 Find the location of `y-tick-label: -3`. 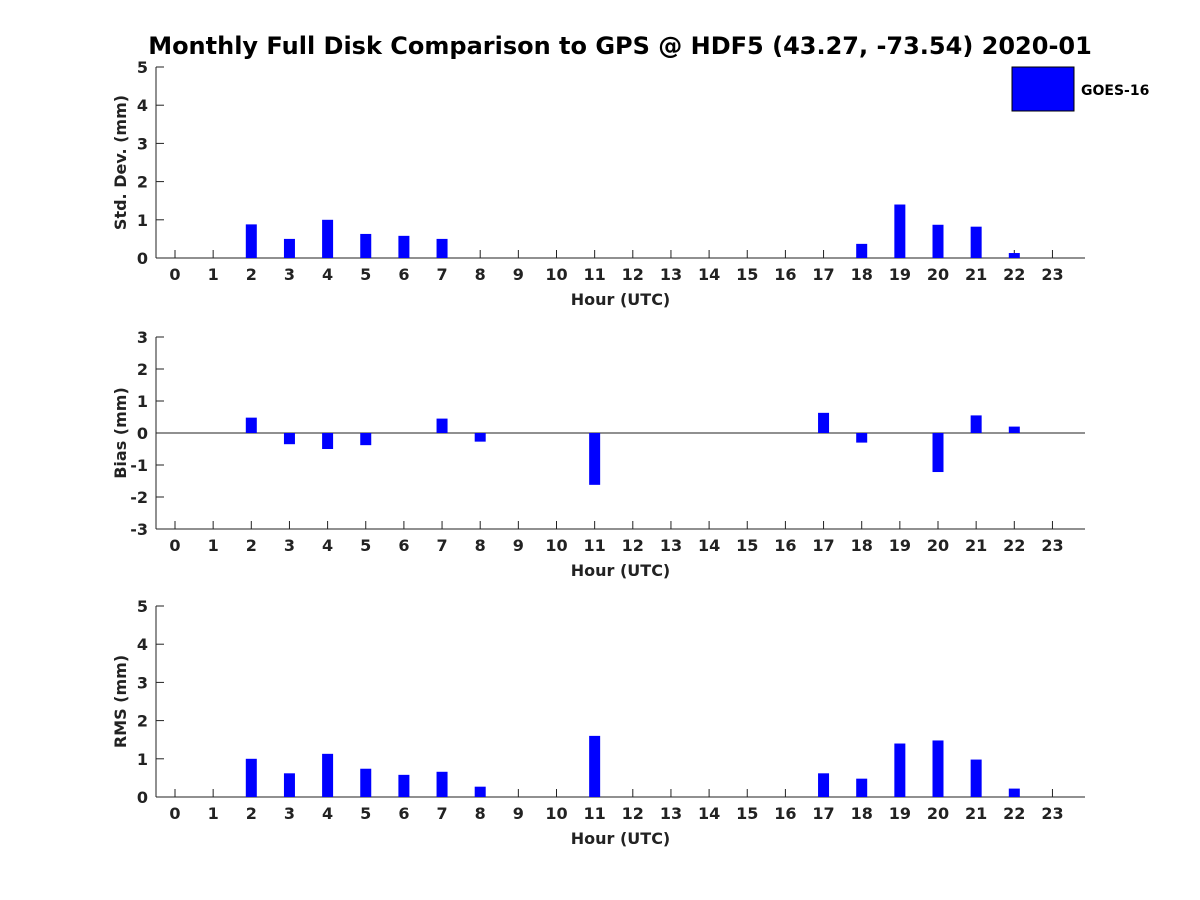

y-tick-label: -3 is located at coordinates (139, 529).